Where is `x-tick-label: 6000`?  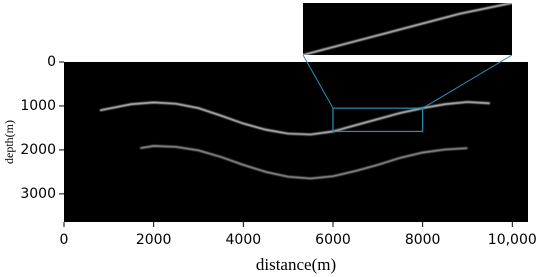
x-tick-label: 6000 is located at coordinates (333, 240).